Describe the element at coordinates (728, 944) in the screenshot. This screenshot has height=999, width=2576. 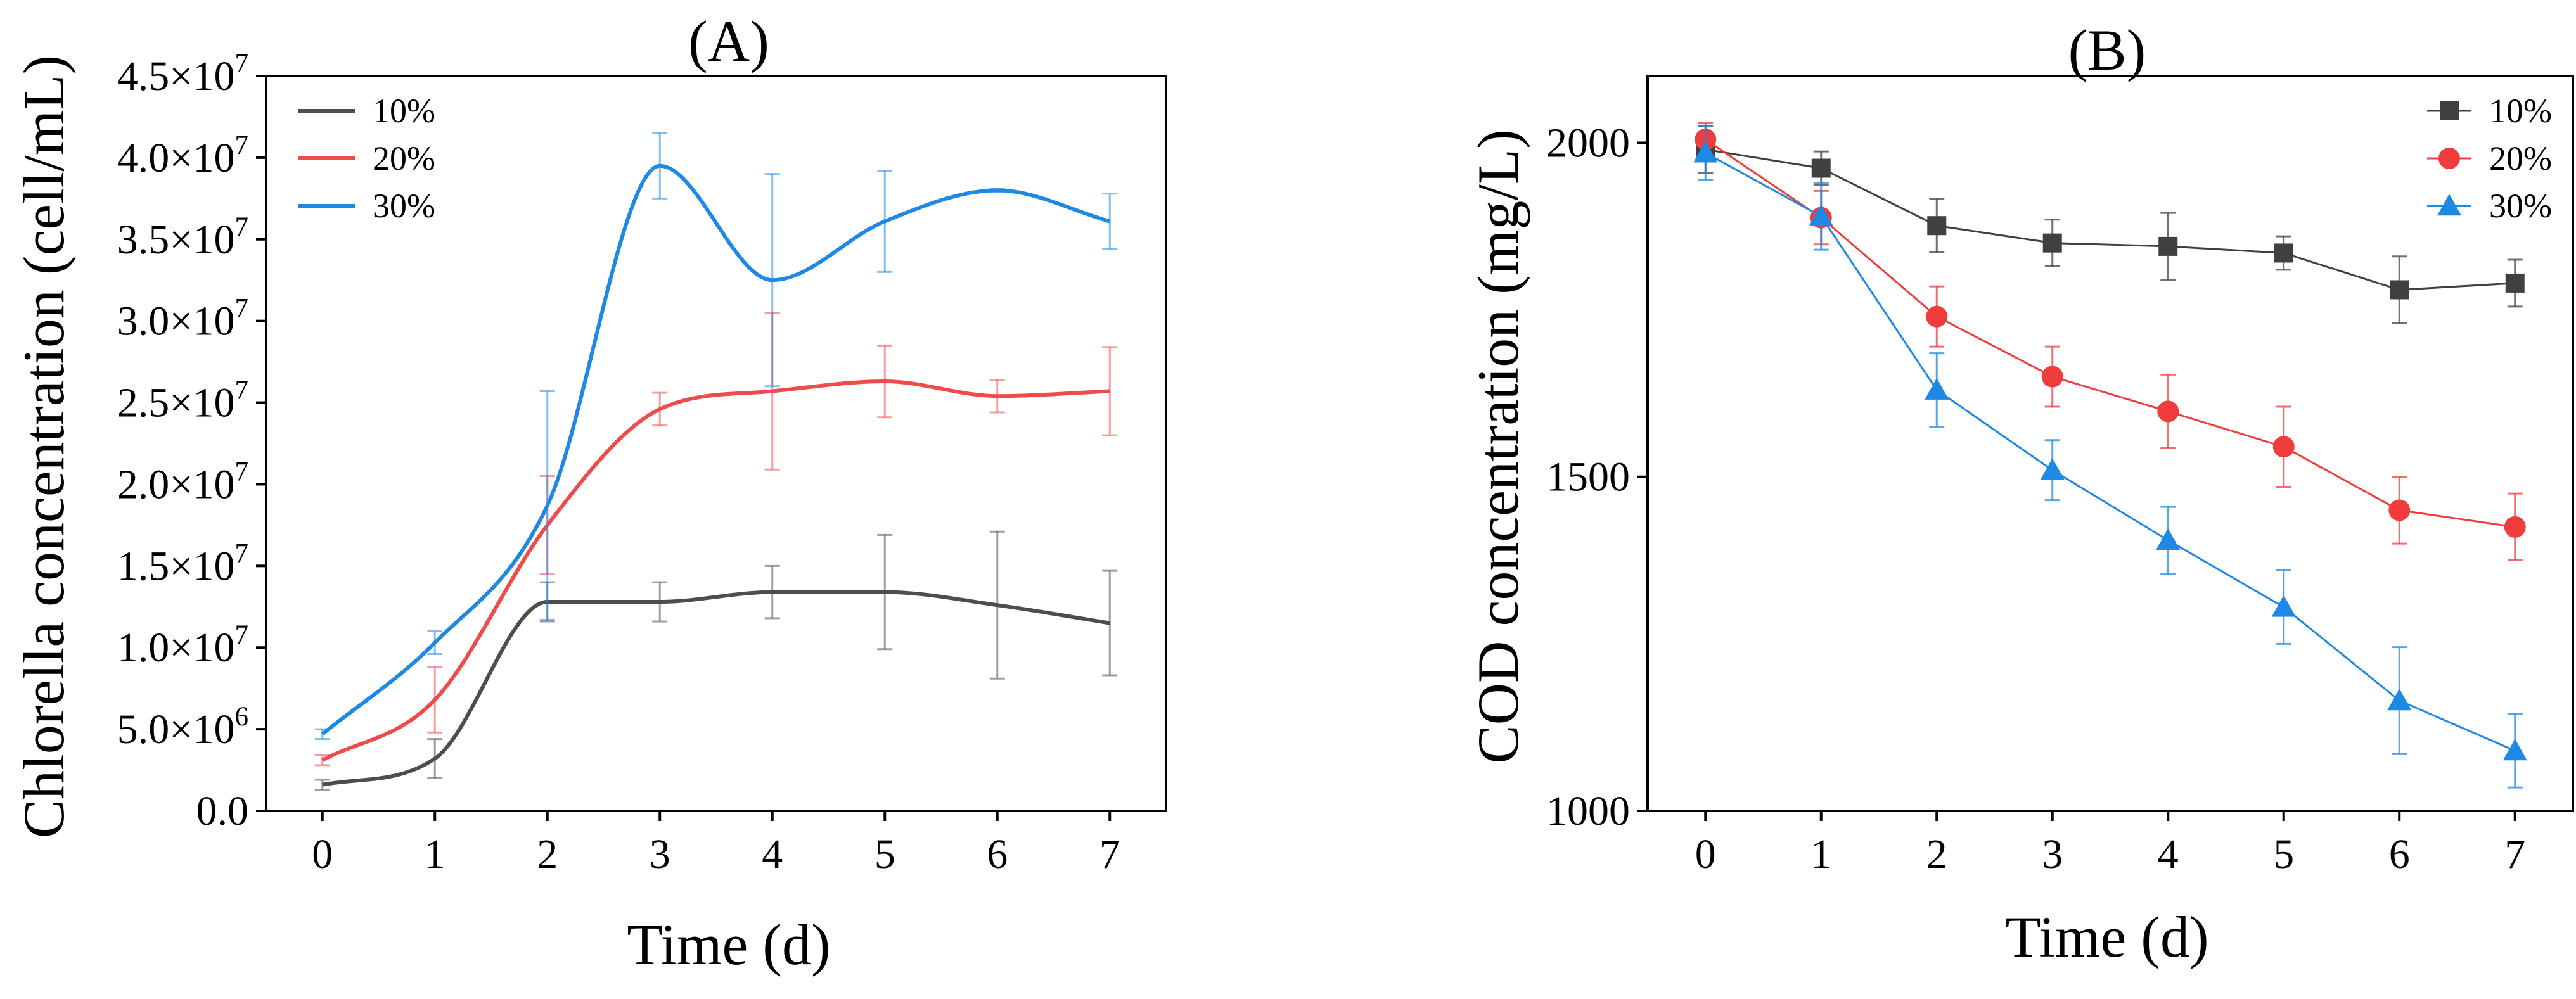
I see `panel-a-x-axis-label: Time (d)` at that location.